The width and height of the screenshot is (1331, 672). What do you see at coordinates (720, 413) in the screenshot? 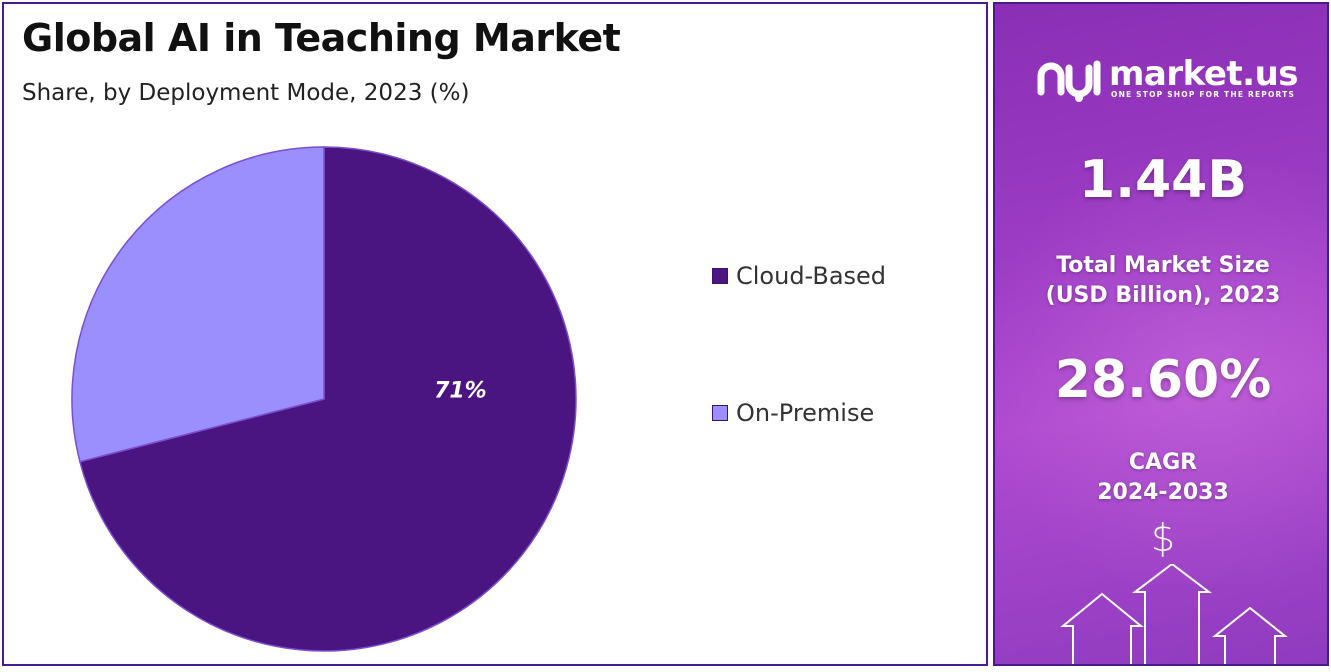
I see `legend-swatch-on-premise` at bounding box center [720, 413].